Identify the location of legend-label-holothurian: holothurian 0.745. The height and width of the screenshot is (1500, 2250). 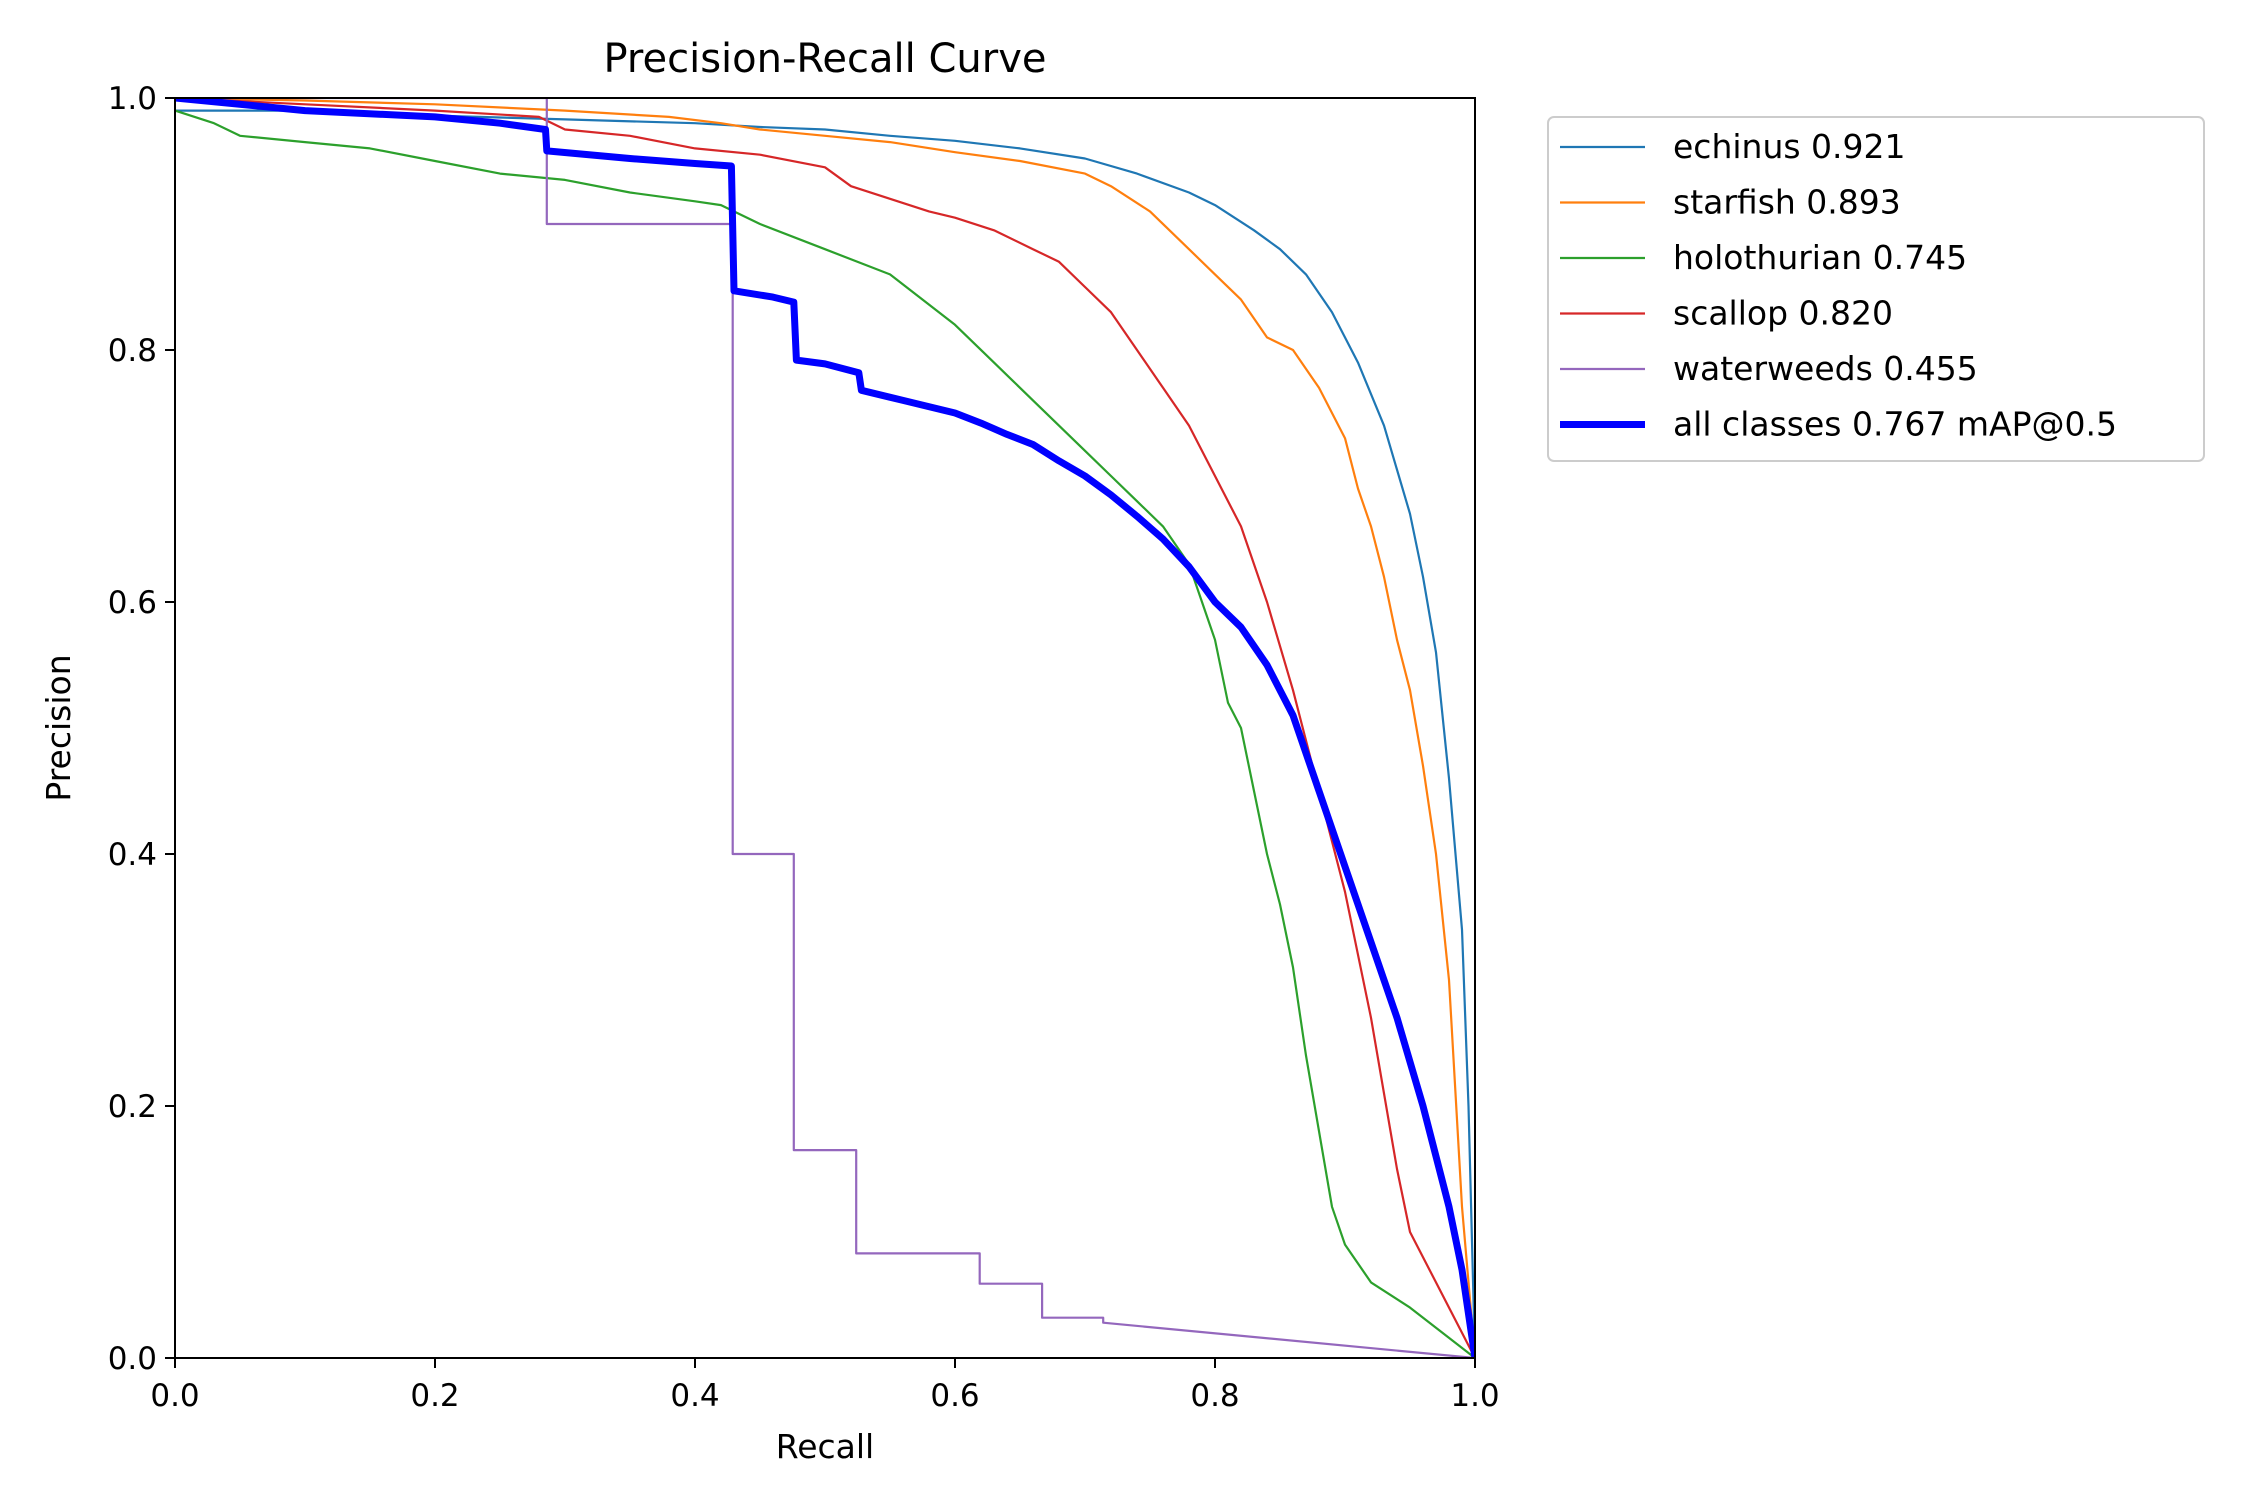
(1820, 257).